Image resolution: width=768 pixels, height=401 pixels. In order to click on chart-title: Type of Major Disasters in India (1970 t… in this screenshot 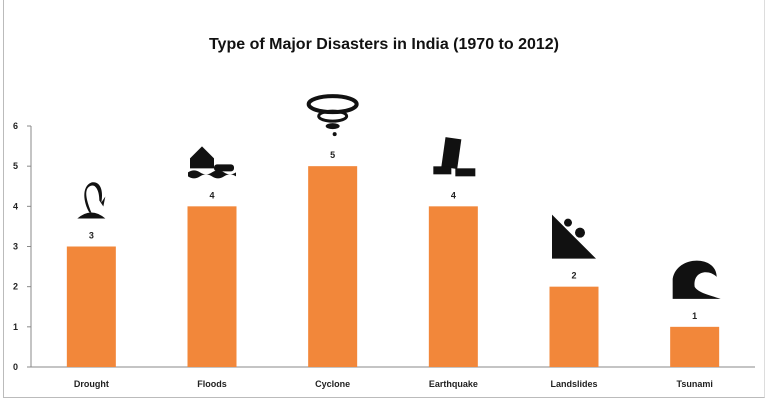, I will do `click(384, 44)`.